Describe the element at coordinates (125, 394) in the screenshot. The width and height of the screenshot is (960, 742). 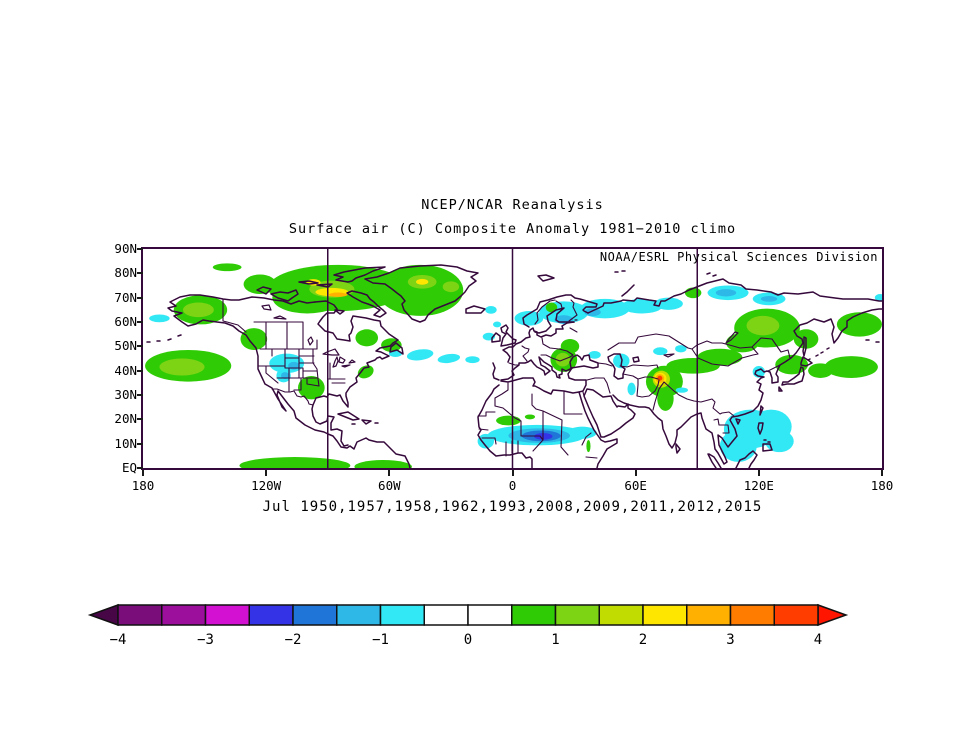
I see `y-tick-label: 30N` at that location.